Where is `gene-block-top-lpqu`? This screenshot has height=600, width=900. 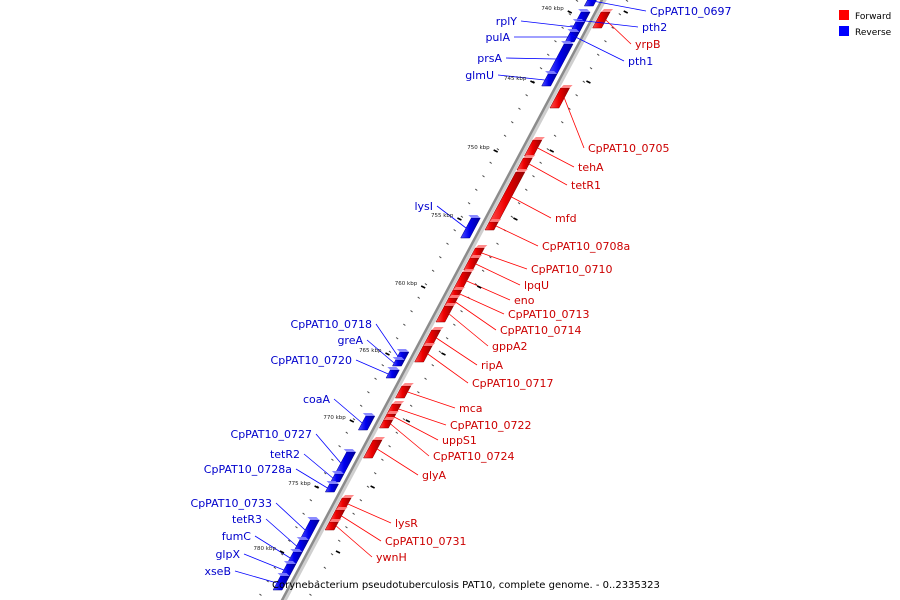
gene-block-top-lpqu is located at coordinates (476, 256).